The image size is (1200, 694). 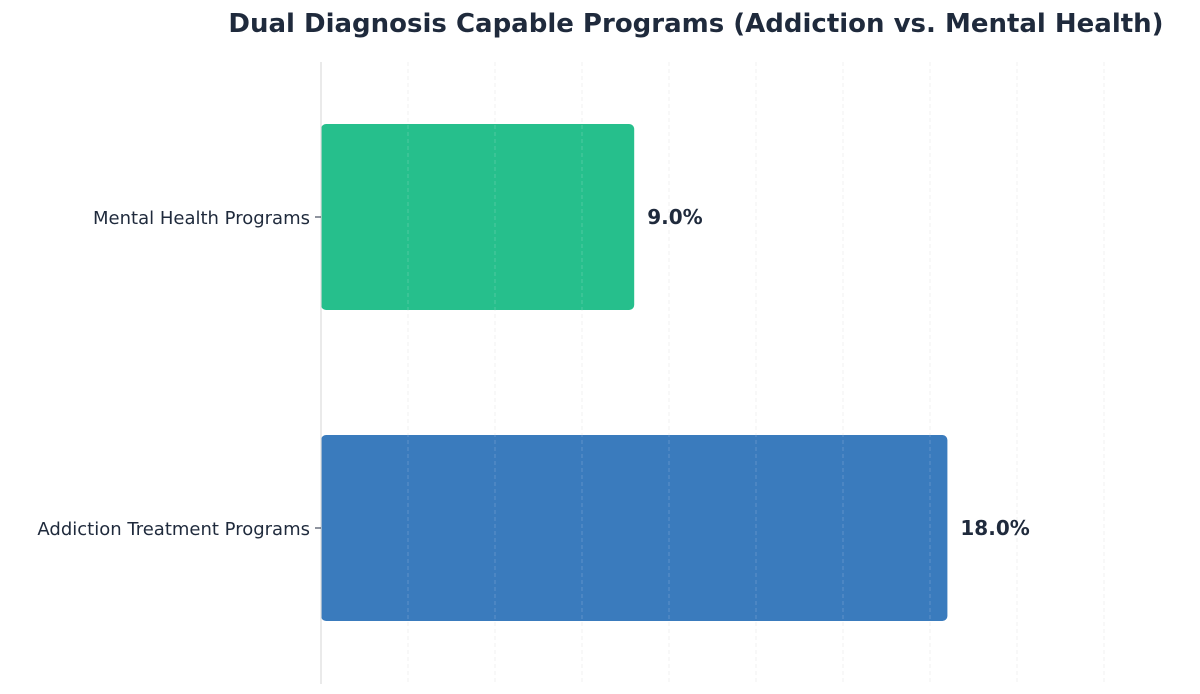 What do you see at coordinates (994, 528) in the screenshot?
I see `data-label-1: 18.0%` at bounding box center [994, 528].